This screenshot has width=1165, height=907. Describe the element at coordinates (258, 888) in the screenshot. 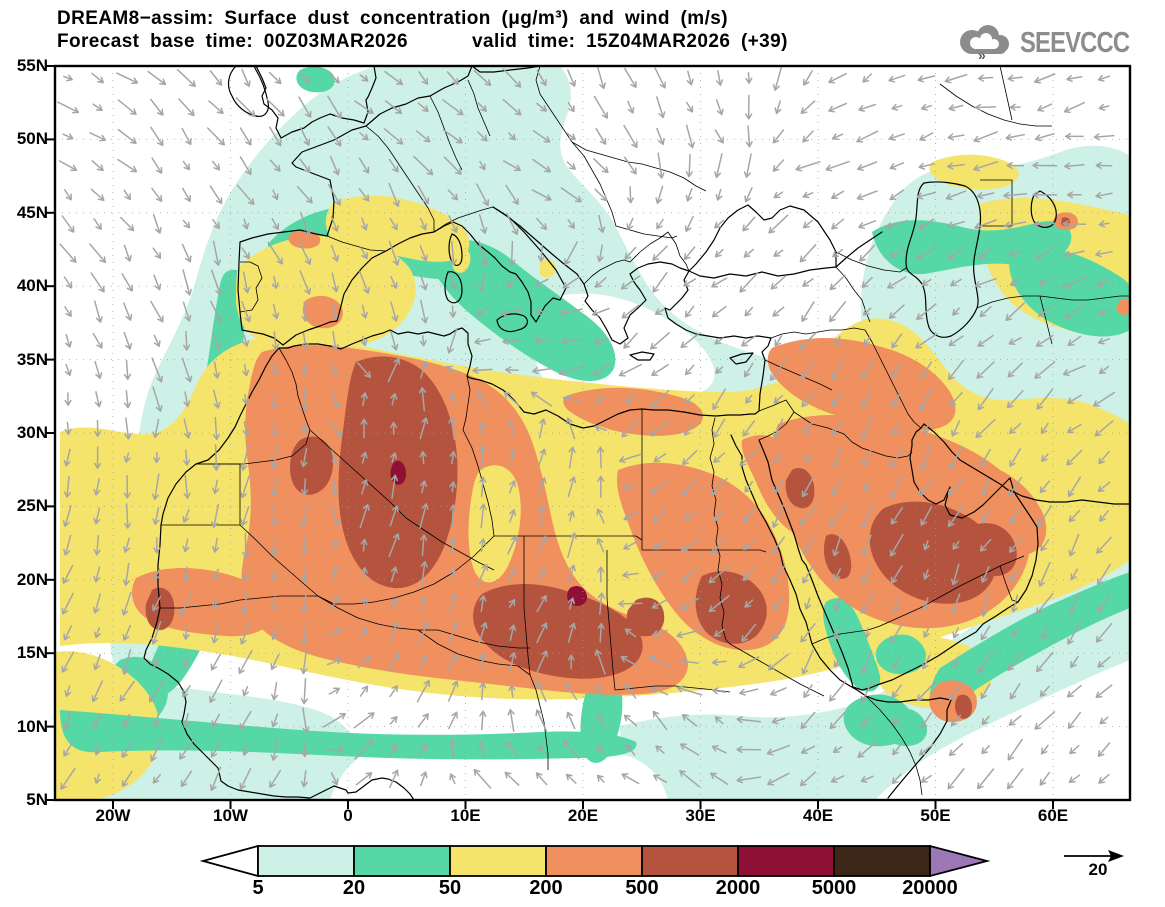

I see `colorbar-tick-label: 5` at that location.